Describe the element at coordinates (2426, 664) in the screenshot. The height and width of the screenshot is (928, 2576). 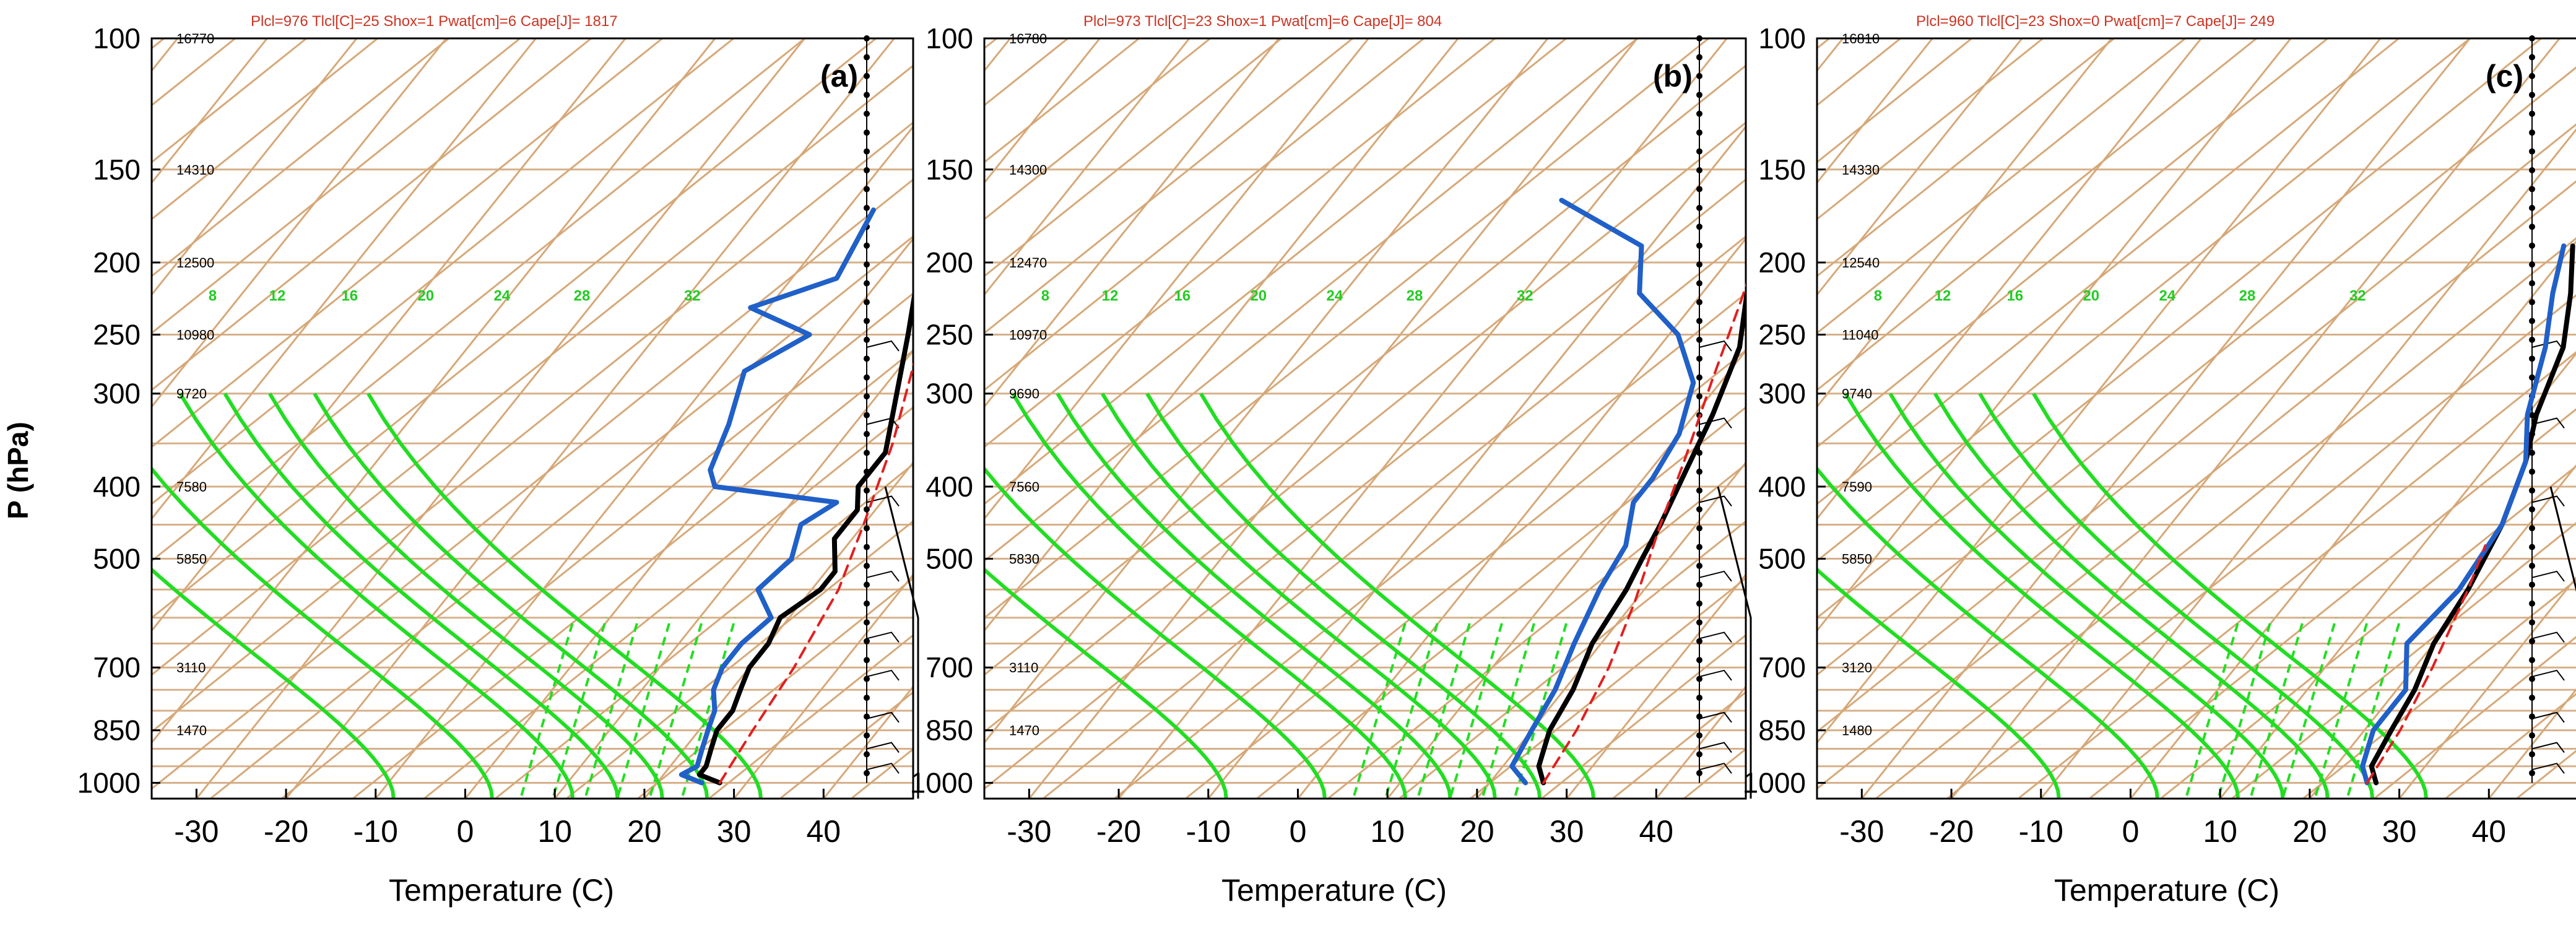
I see `parcel-line` at that location.